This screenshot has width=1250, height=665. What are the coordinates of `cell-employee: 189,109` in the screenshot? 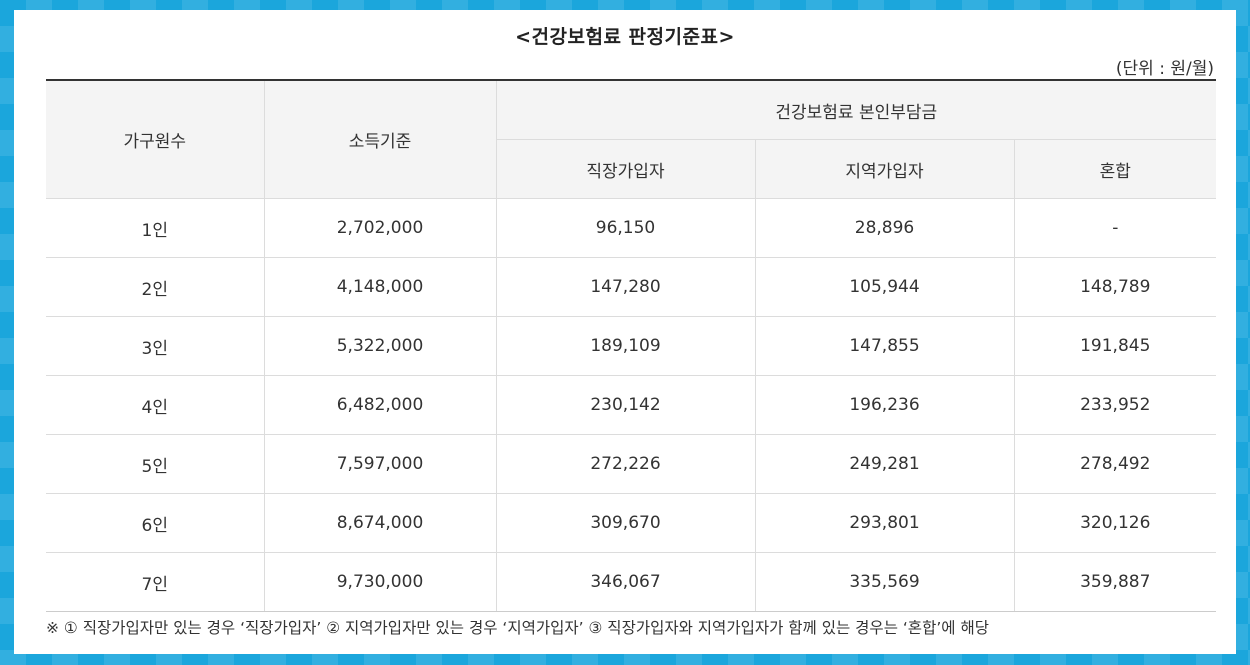 It's located at (625, 346).